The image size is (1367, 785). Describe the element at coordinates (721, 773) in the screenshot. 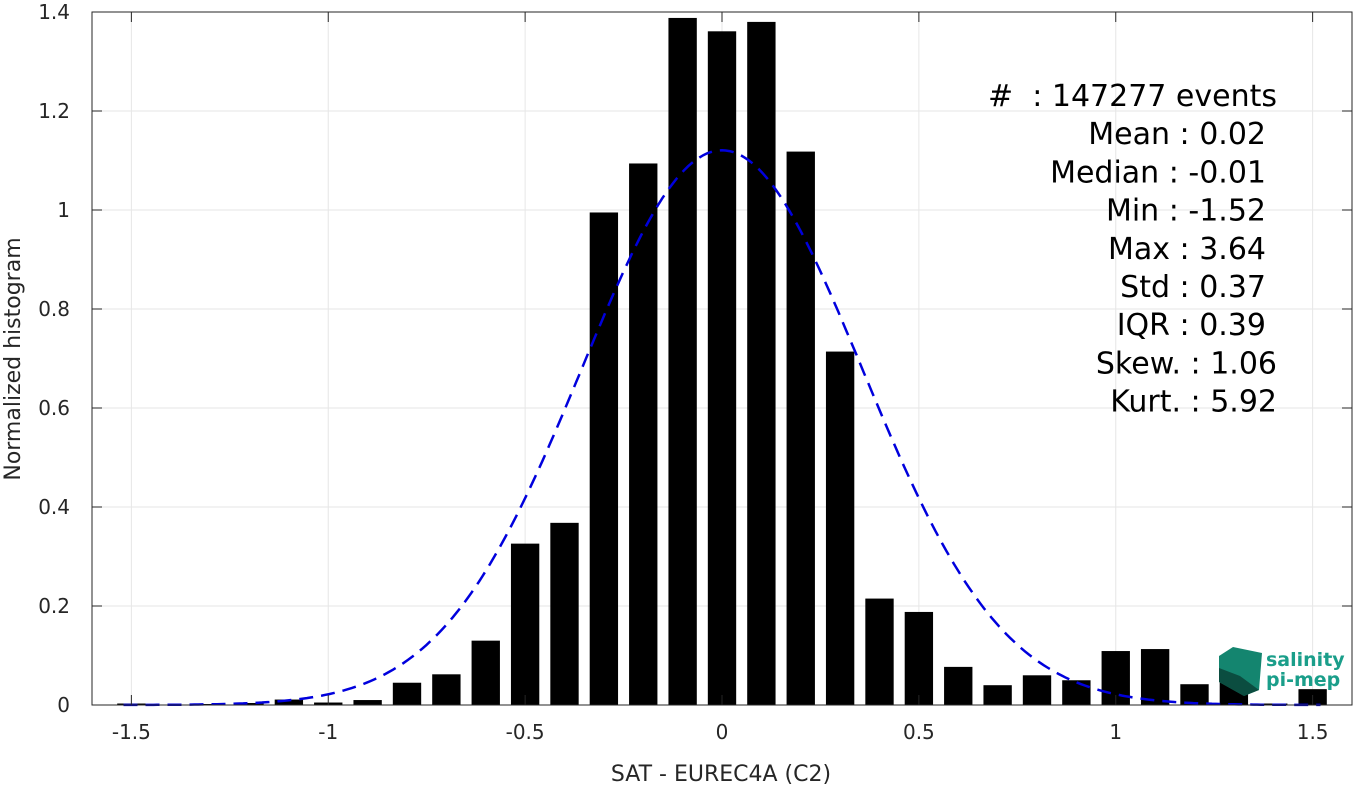

I see `x-axis-label: SAT - EUREC4A (C2)` at that location.